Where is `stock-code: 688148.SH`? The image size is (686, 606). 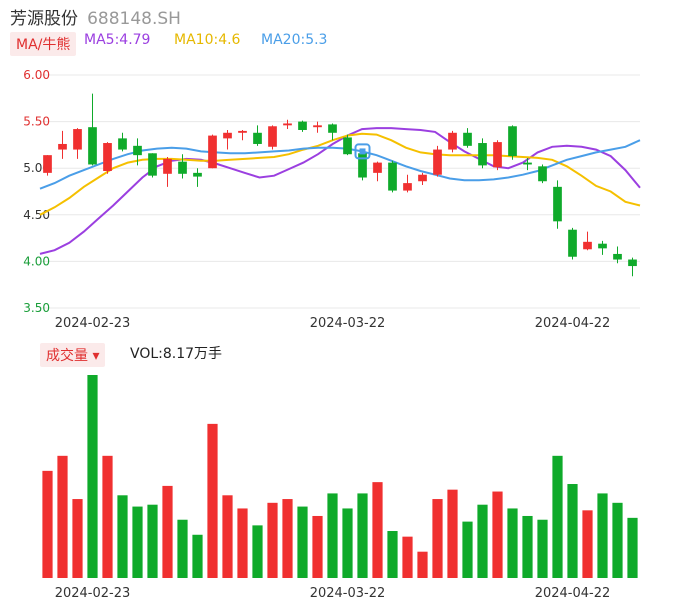
stock-code: 688148.SH is located at coordinates (134, 19).